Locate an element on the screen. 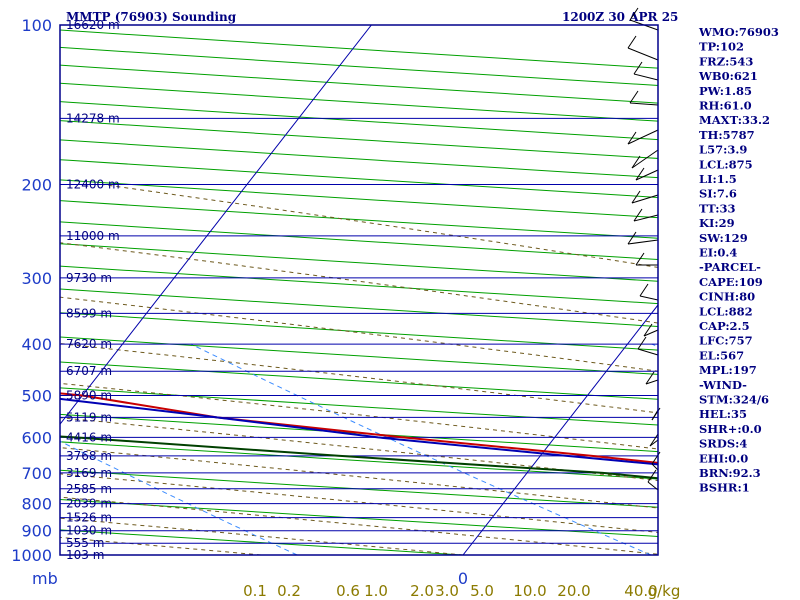 This screenshot has height=600, width=800. sounding-profiles is located at coordinates (359, 436).